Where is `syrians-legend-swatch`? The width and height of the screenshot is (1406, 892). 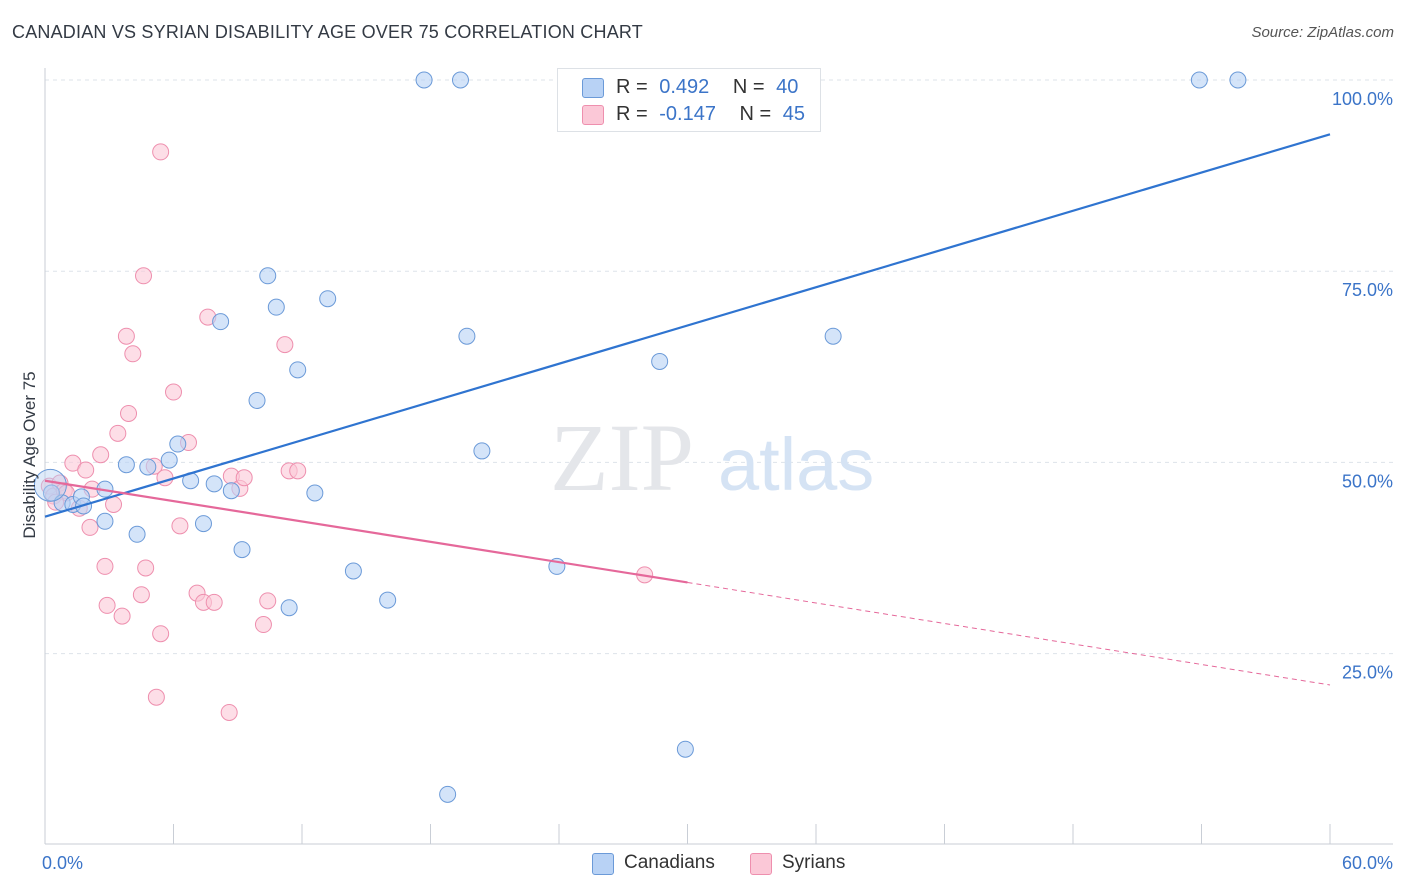
syrians-legend-swatch is located at coordinates (761, 864).